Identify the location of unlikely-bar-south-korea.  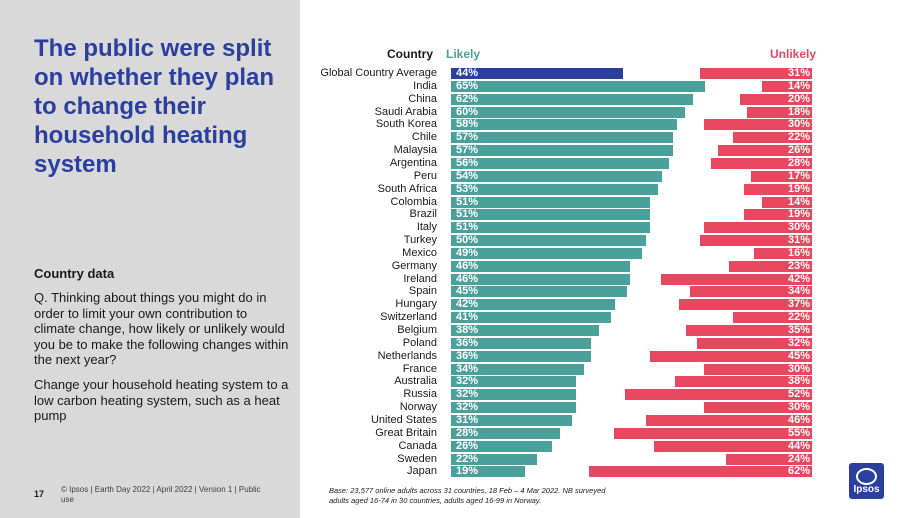
(758, 125).